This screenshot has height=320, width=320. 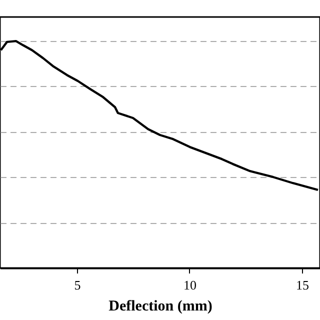 What do you see at coordinates (302, 285) in the screenshot?
I see `x-tick-label: 15` at bounding box center [302, 285].